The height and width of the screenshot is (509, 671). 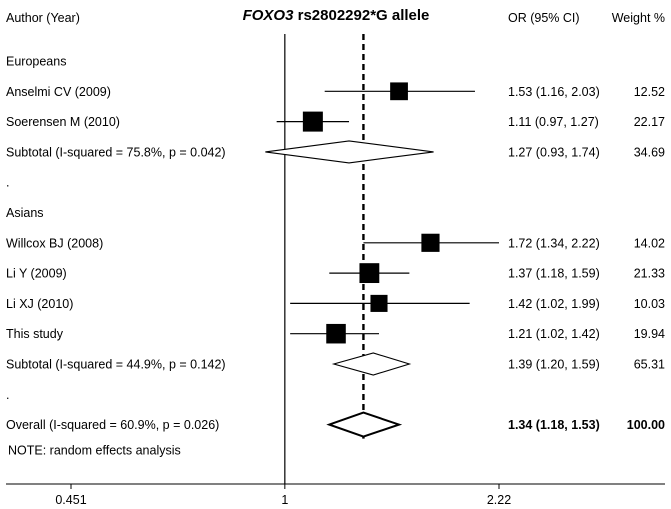 What do you see at coordinates (269, 15) in the screenshot?
I see `chart-title-gene: FOXO3` at bounding box center [269, 15].